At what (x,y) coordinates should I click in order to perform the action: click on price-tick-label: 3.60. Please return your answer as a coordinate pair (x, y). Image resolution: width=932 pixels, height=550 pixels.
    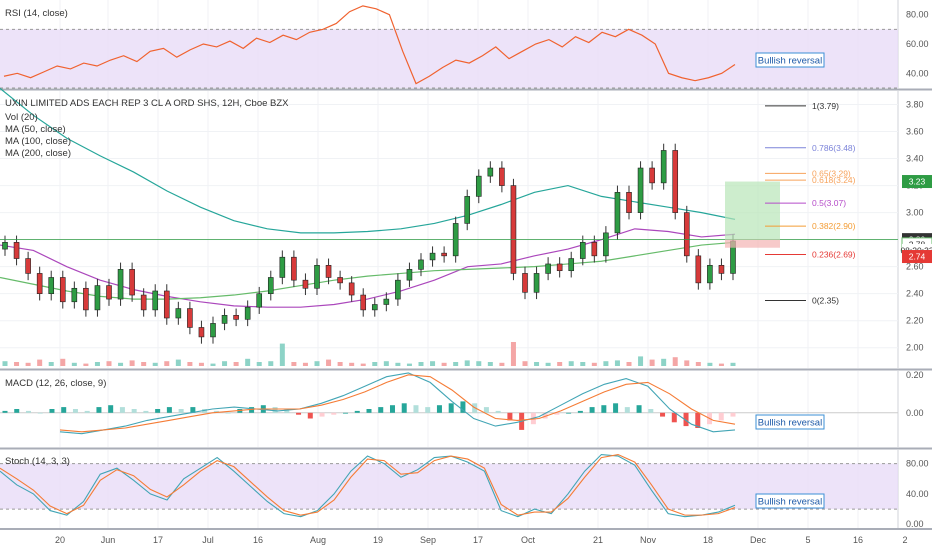
    Looking at the image, I should click on (915, 132).